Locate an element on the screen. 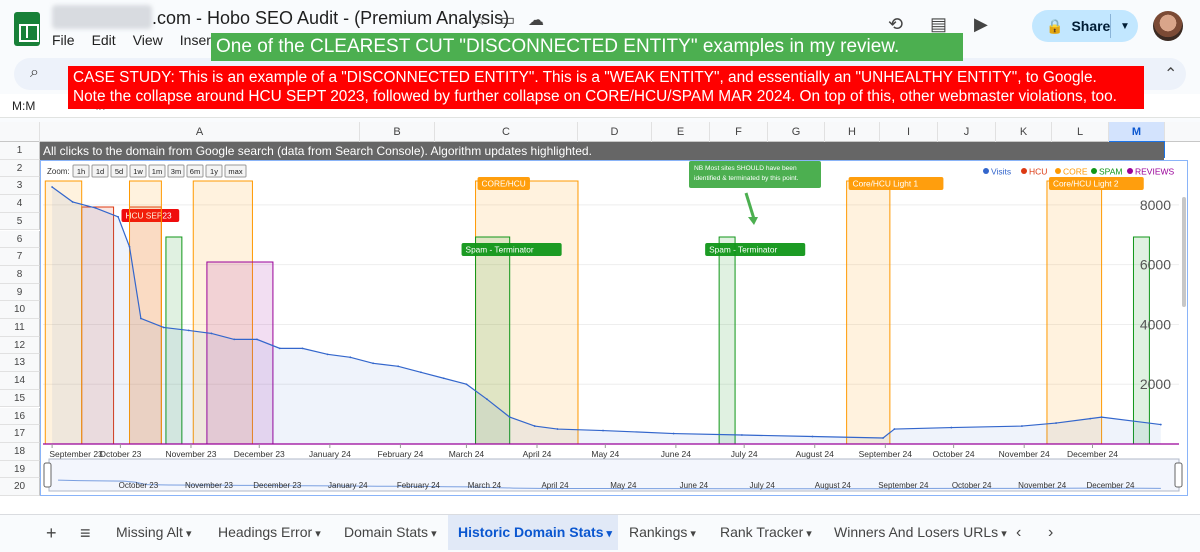 This screenshot has width=1200, height=552. annotation-arrowhead is located at coordinates (753, 221).